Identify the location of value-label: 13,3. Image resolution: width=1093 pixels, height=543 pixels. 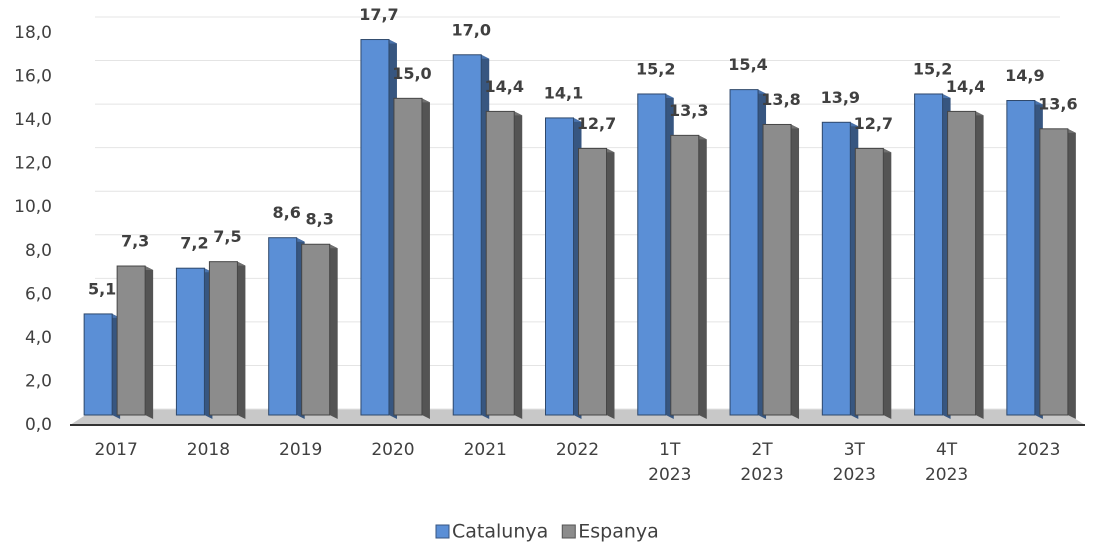
(688, 110).